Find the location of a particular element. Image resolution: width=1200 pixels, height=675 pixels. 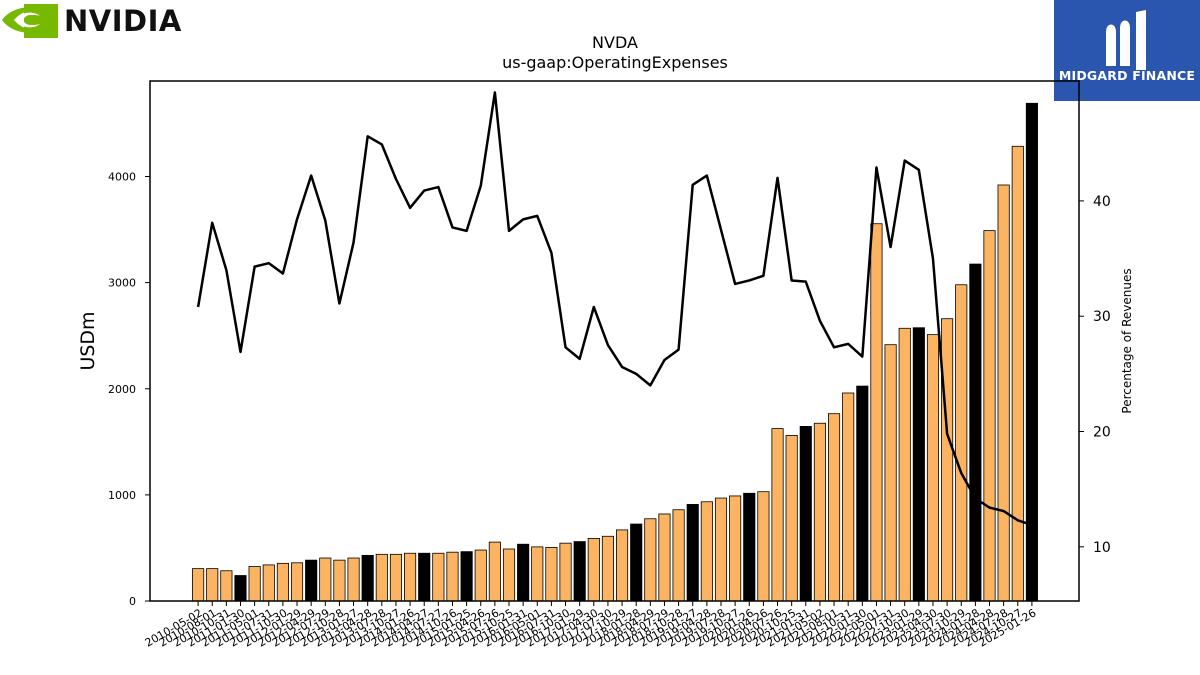

y-tick-label: 0 is located at coordinates (132, 601).